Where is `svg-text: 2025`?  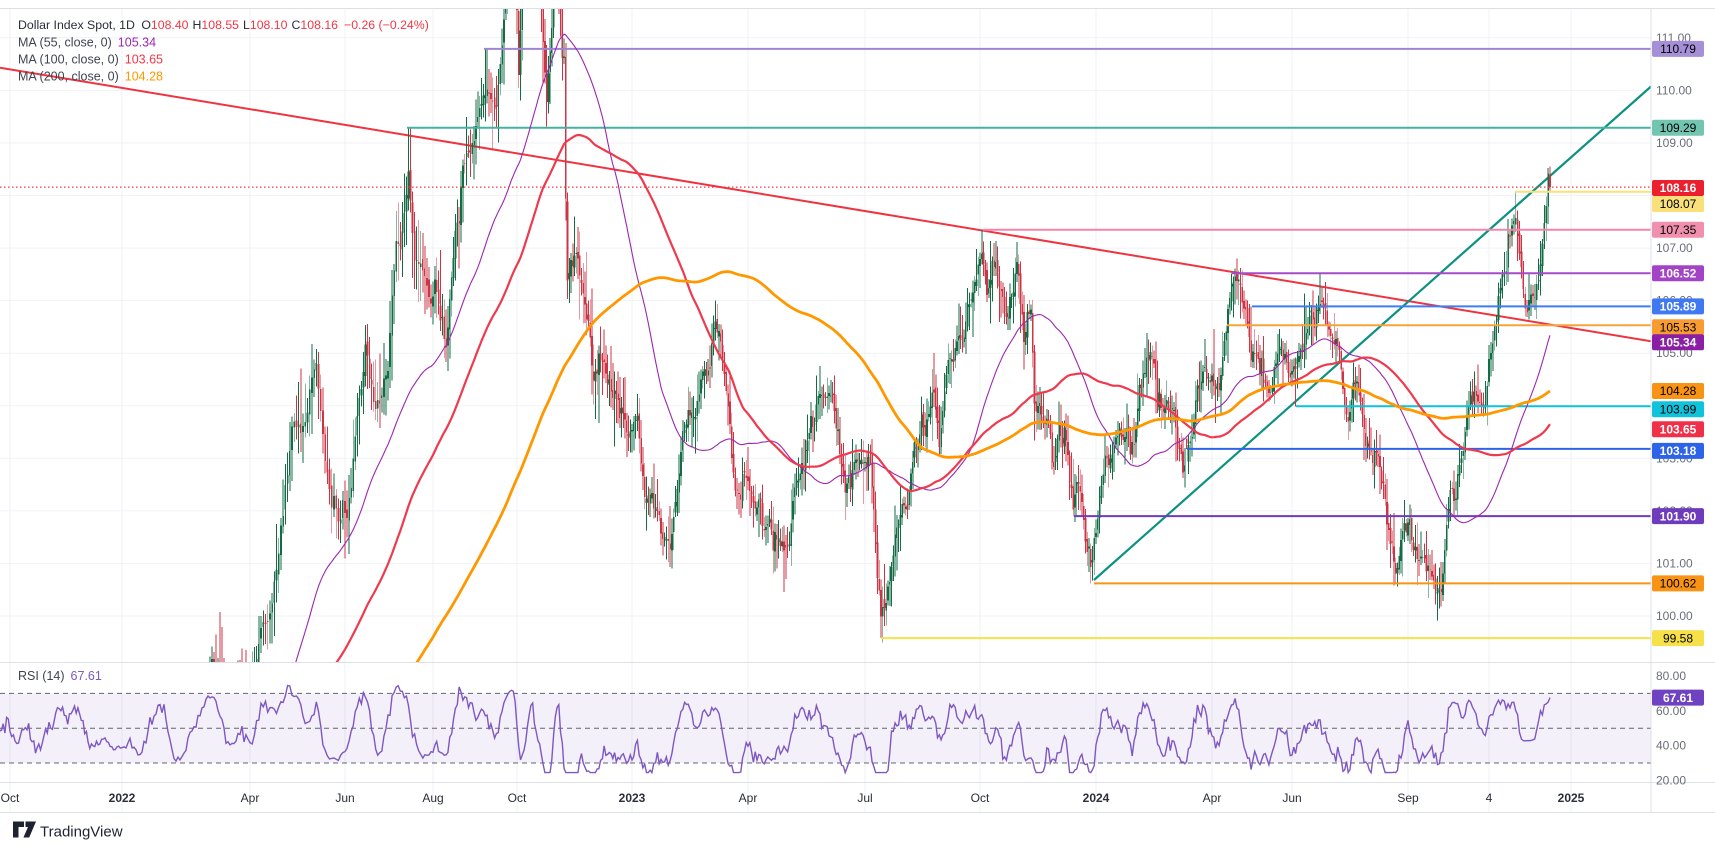
svg-text: 2025 is located at coordinates (1571, 798).